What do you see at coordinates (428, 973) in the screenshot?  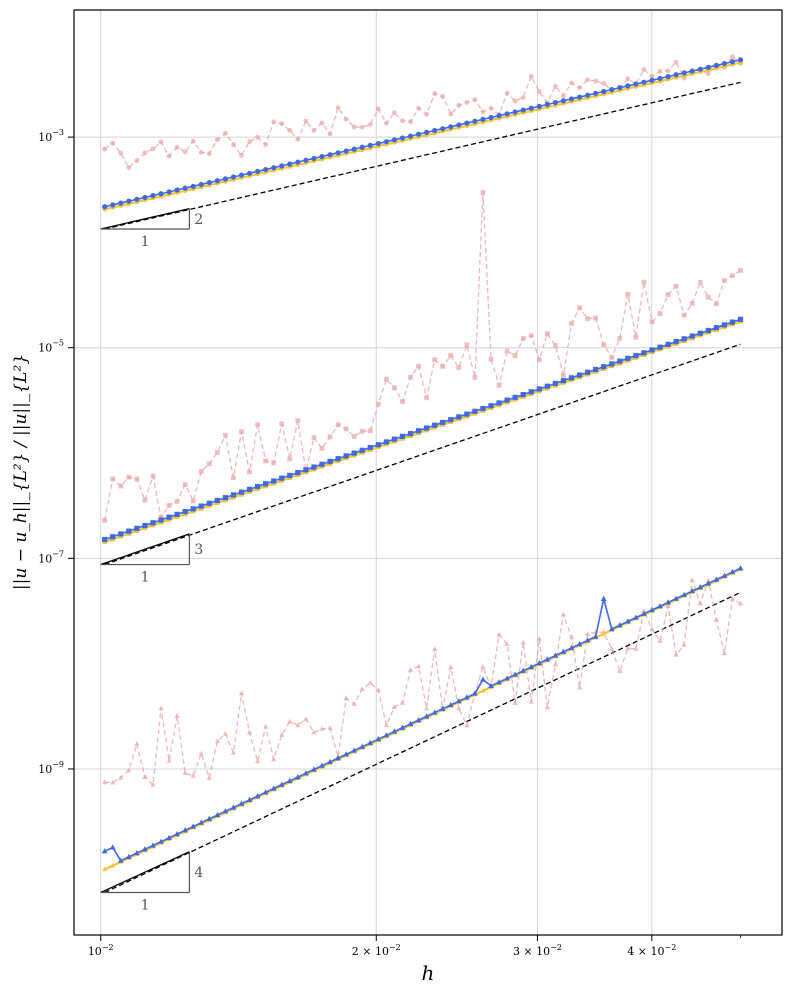 I see `x-axis-title: h` at bounding box center [428, 973].